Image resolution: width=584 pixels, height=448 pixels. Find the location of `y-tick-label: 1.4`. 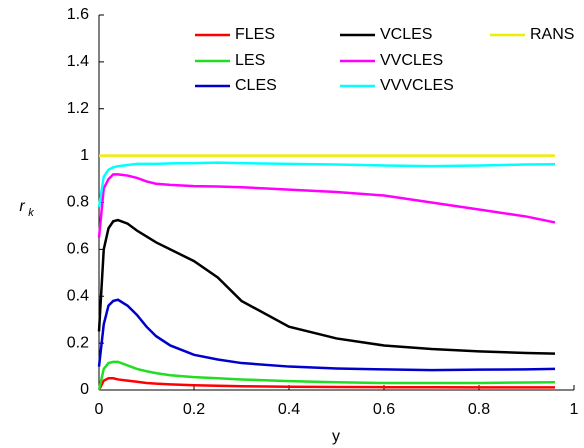

y-tick-label: 1.4 is located at coordinates (78, 61).